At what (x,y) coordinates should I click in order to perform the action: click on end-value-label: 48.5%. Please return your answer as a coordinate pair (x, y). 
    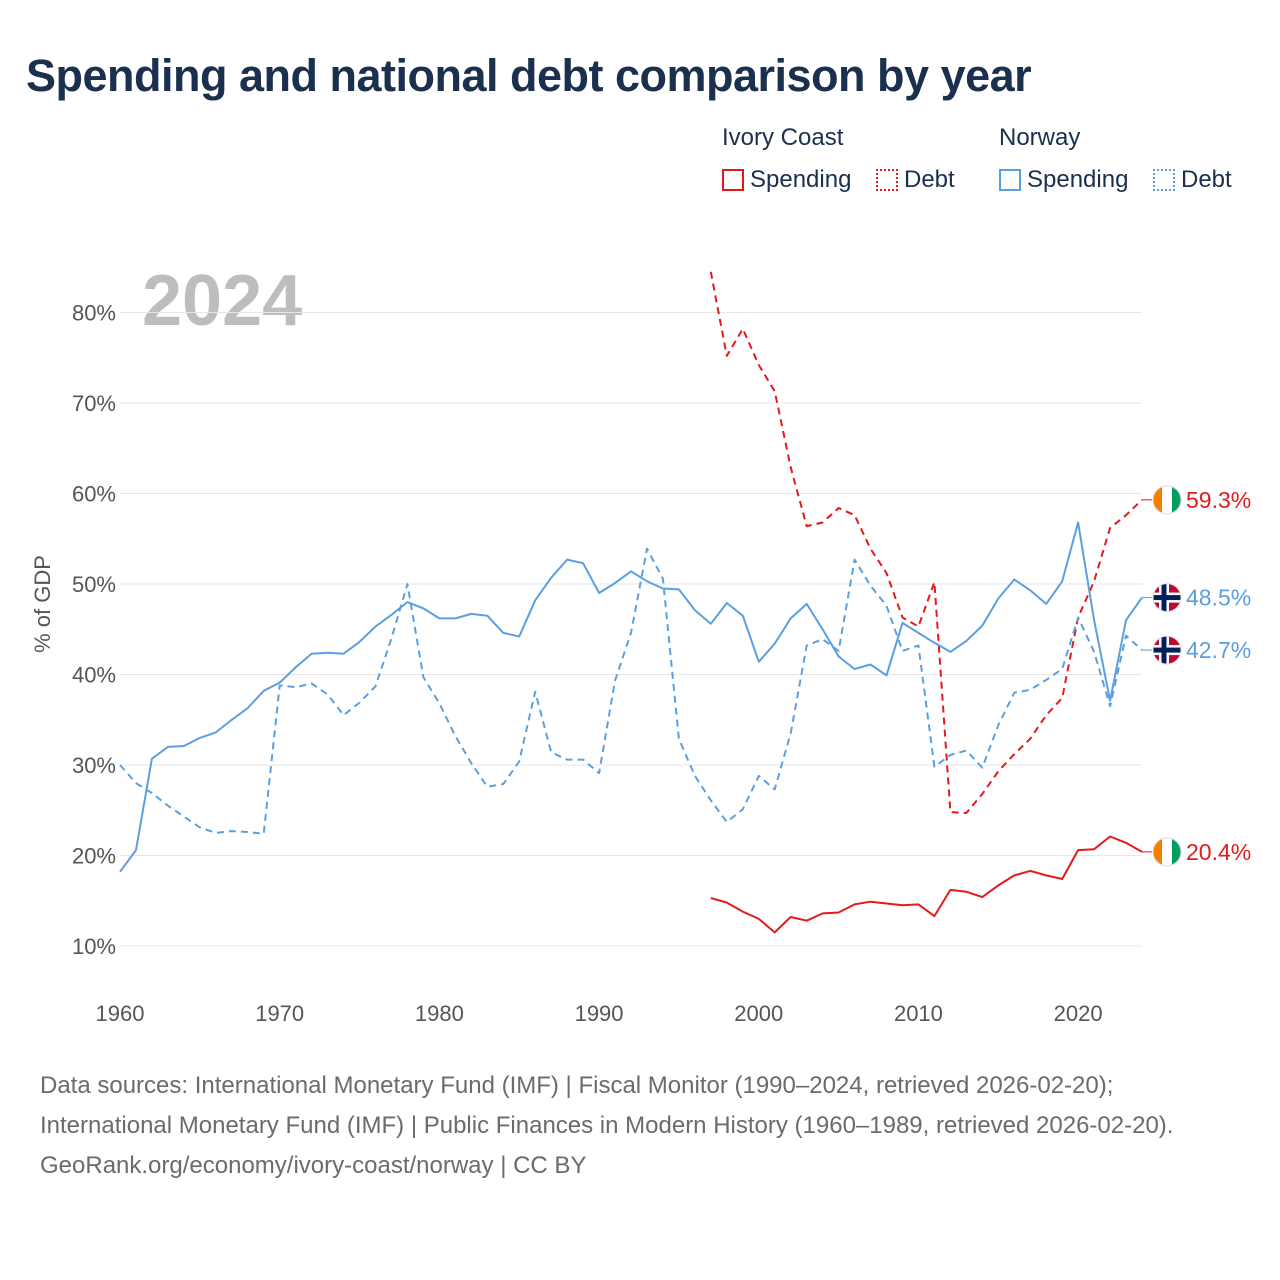
    Looking at the image, I should click on (1218, 598).